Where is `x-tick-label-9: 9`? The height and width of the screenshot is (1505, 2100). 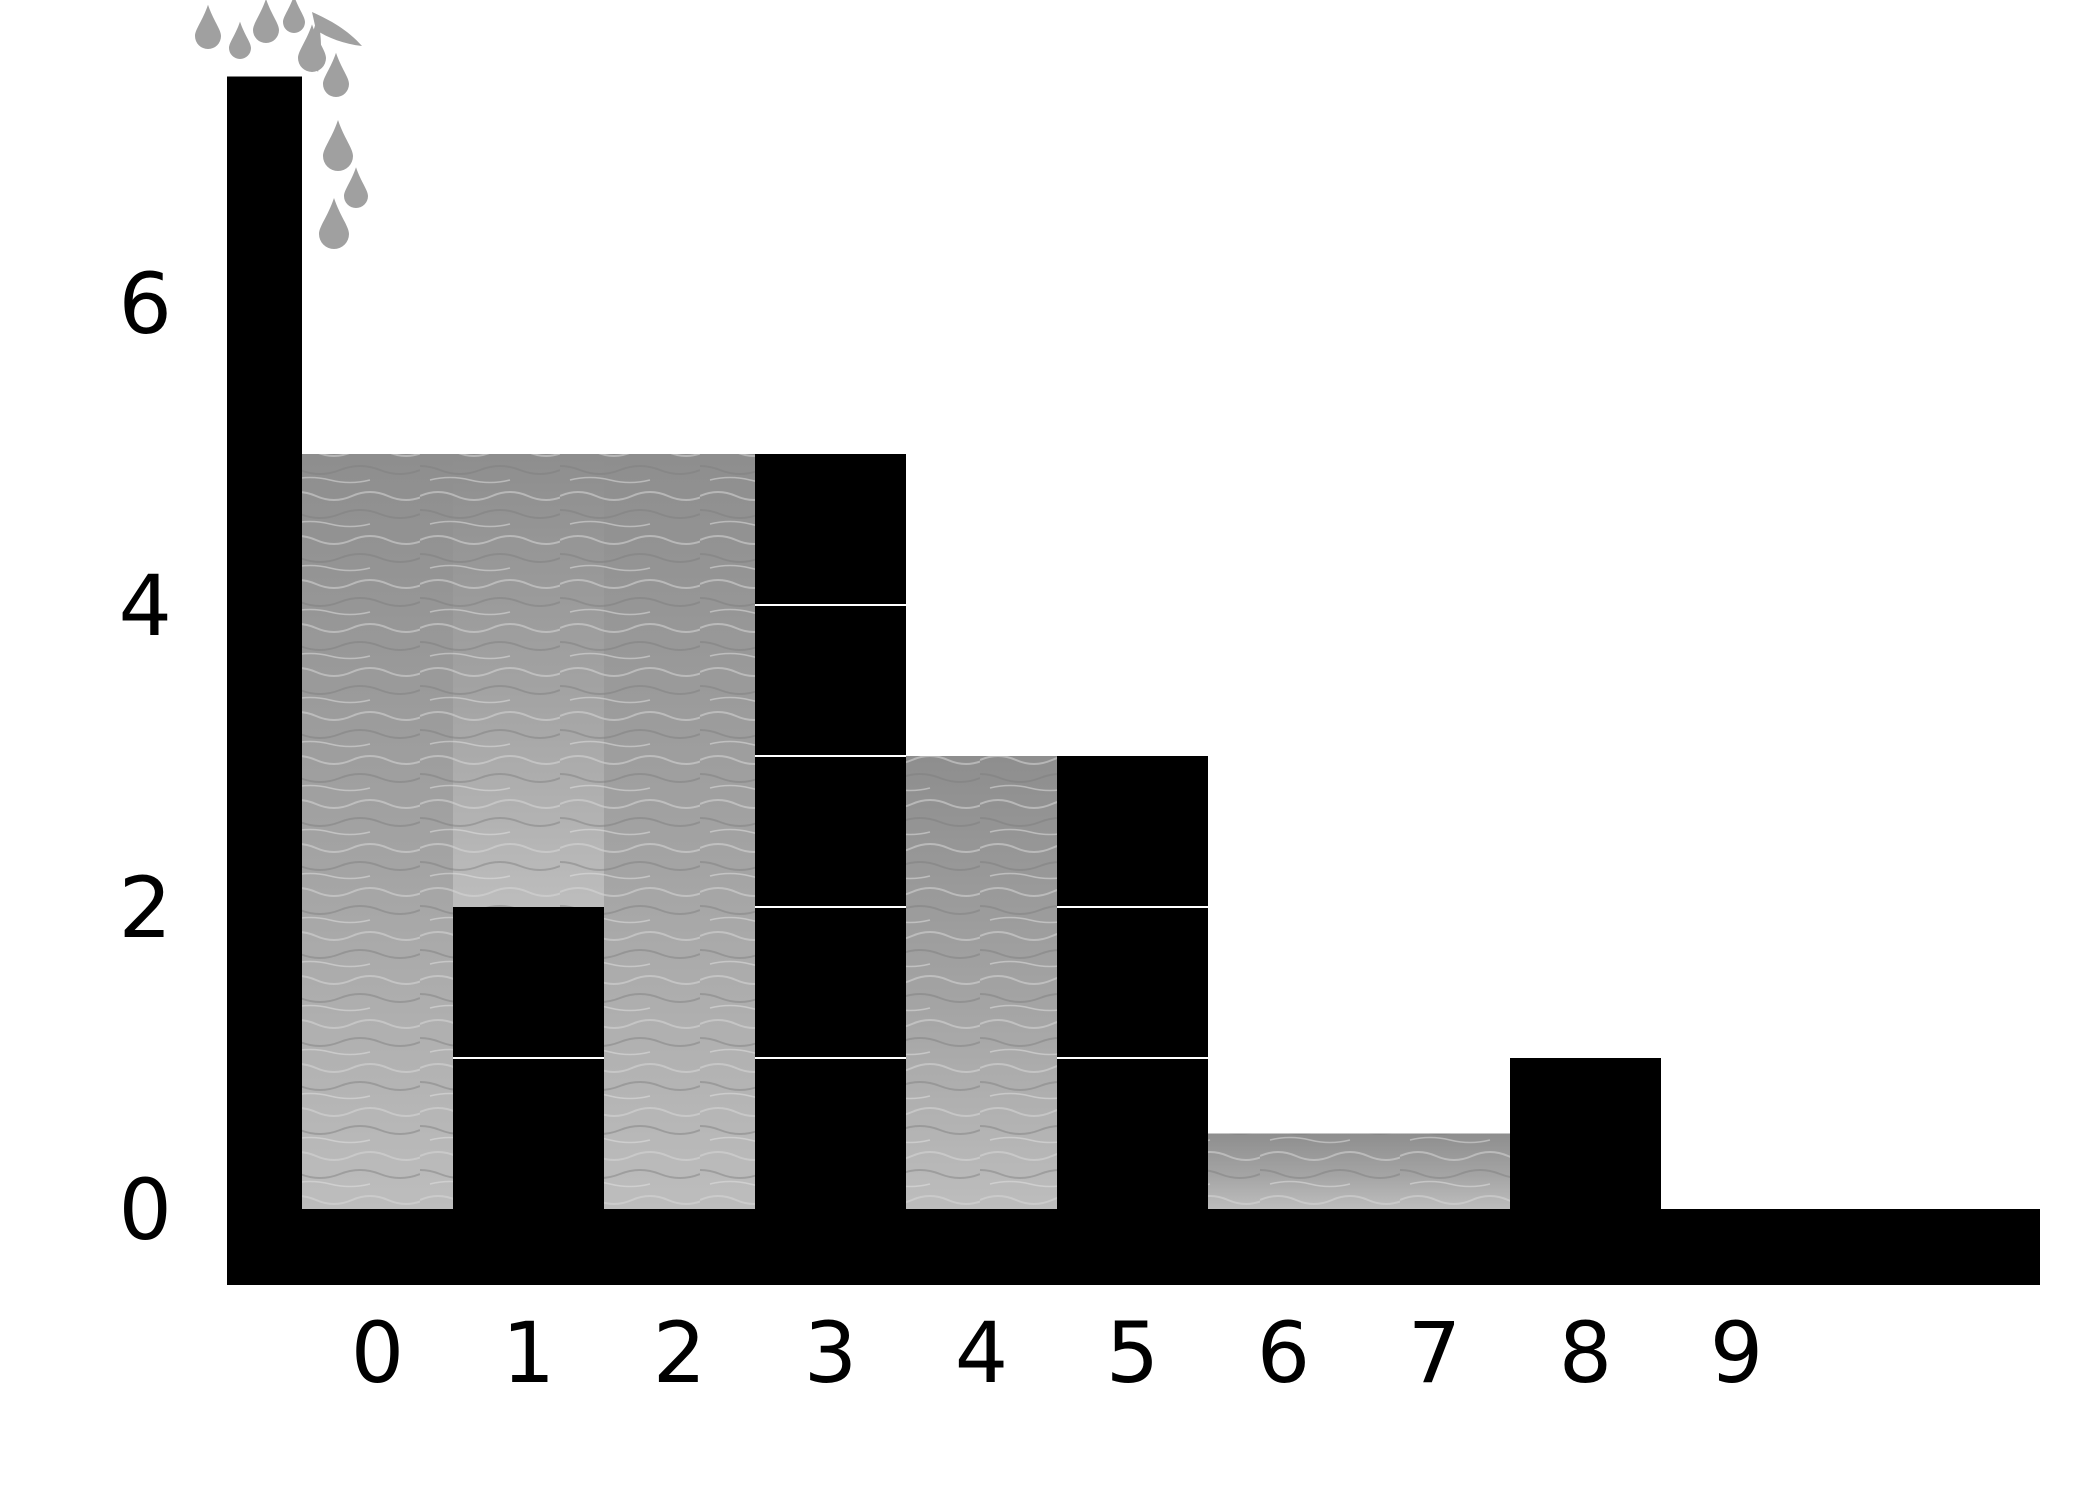
x-tick-label-9: 9 is located at coordinates (1736, 1353).